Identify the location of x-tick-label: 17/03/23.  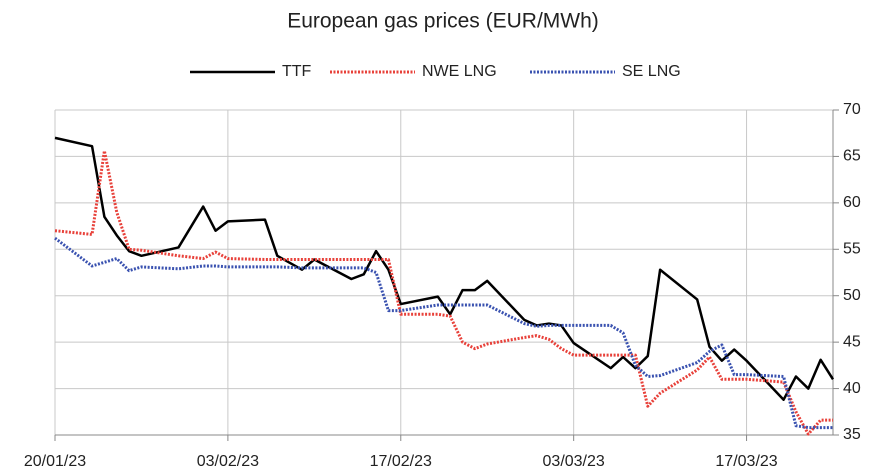
(746, 461).